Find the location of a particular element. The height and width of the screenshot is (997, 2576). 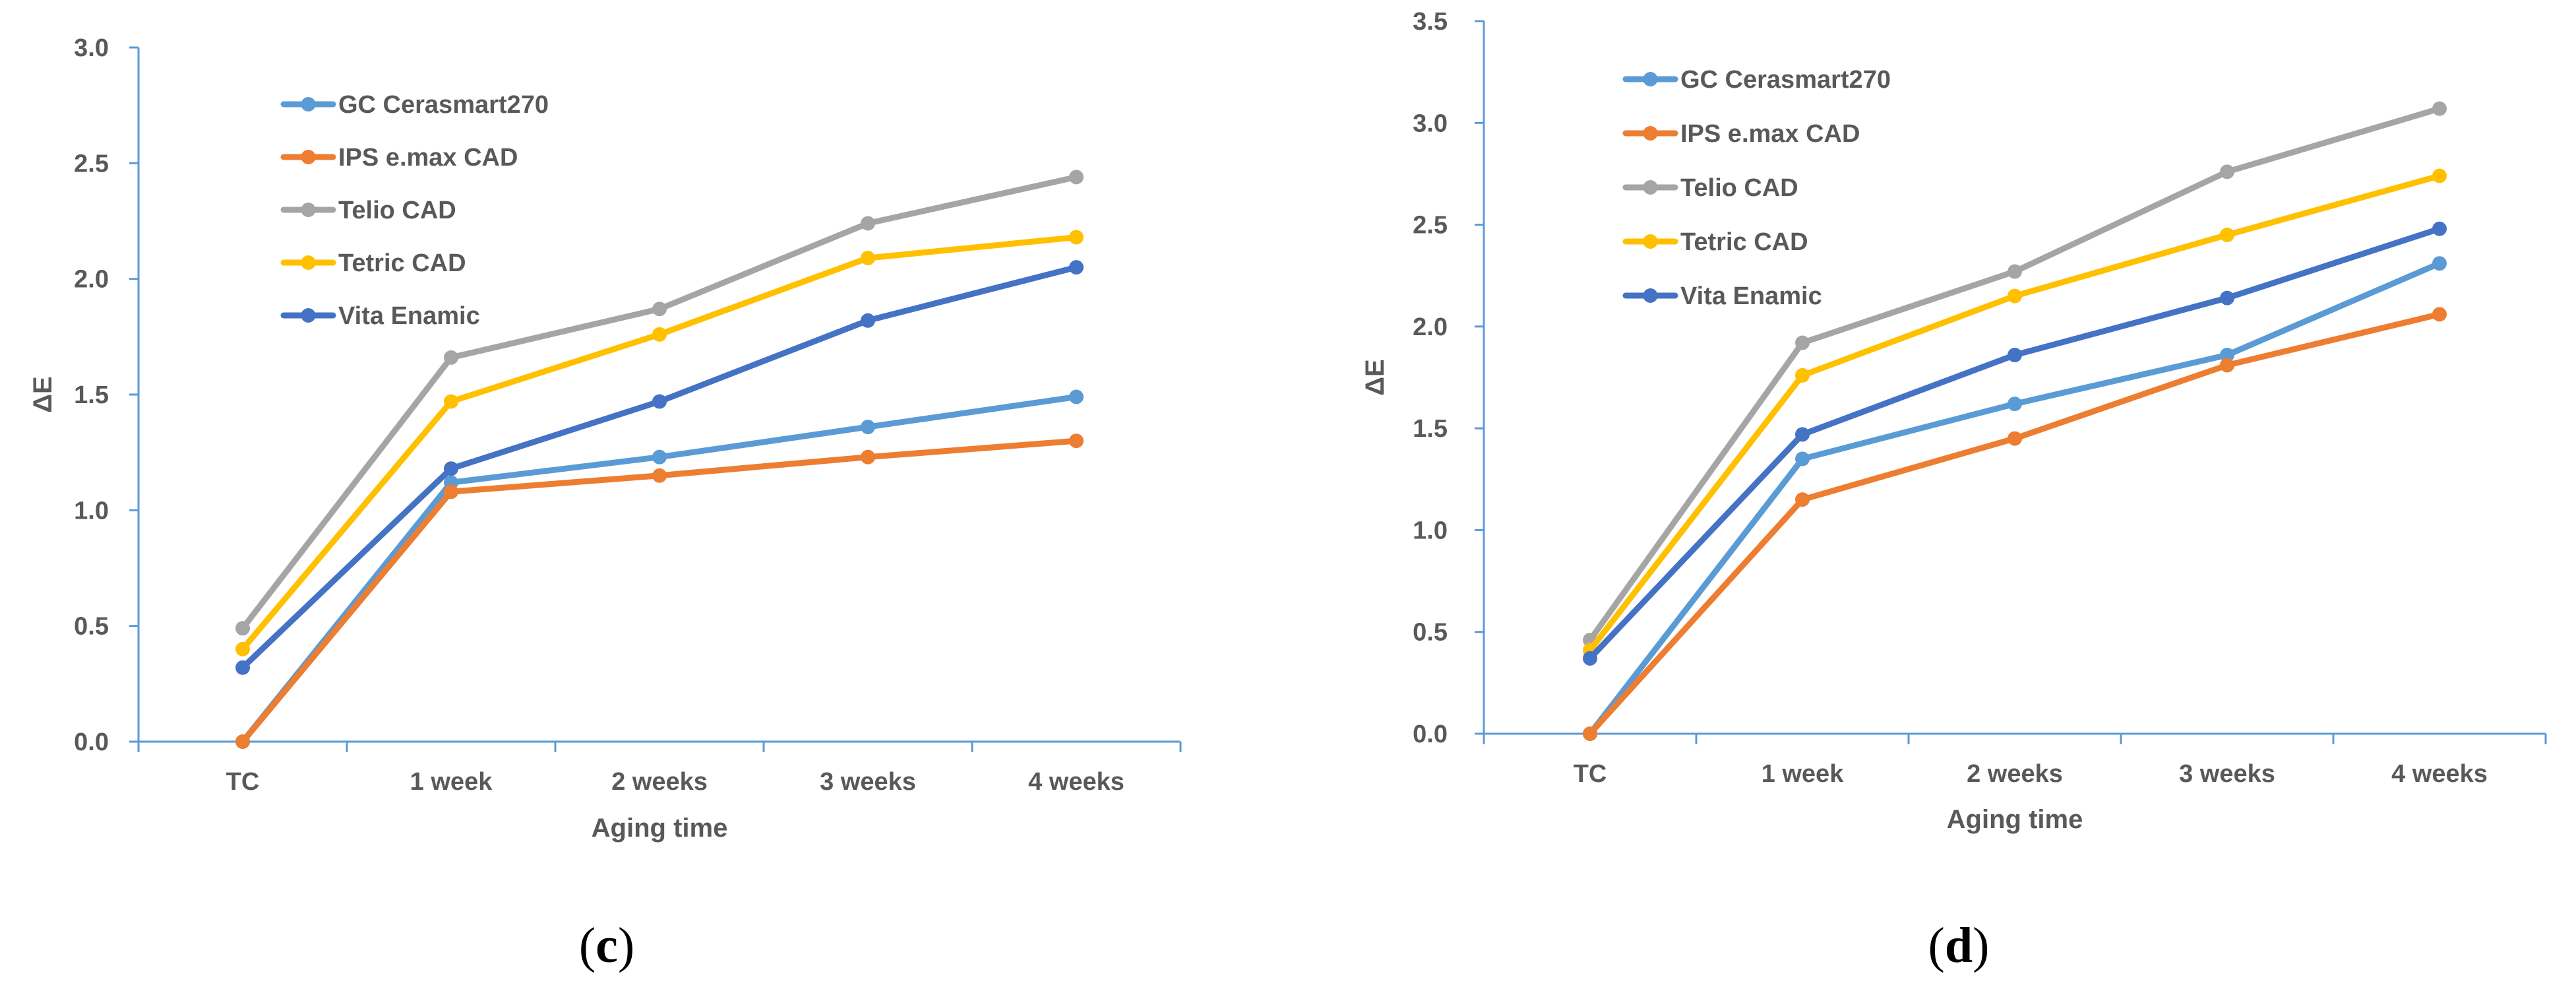

panel-caption: (d) is located at coordinates (1959, 945).